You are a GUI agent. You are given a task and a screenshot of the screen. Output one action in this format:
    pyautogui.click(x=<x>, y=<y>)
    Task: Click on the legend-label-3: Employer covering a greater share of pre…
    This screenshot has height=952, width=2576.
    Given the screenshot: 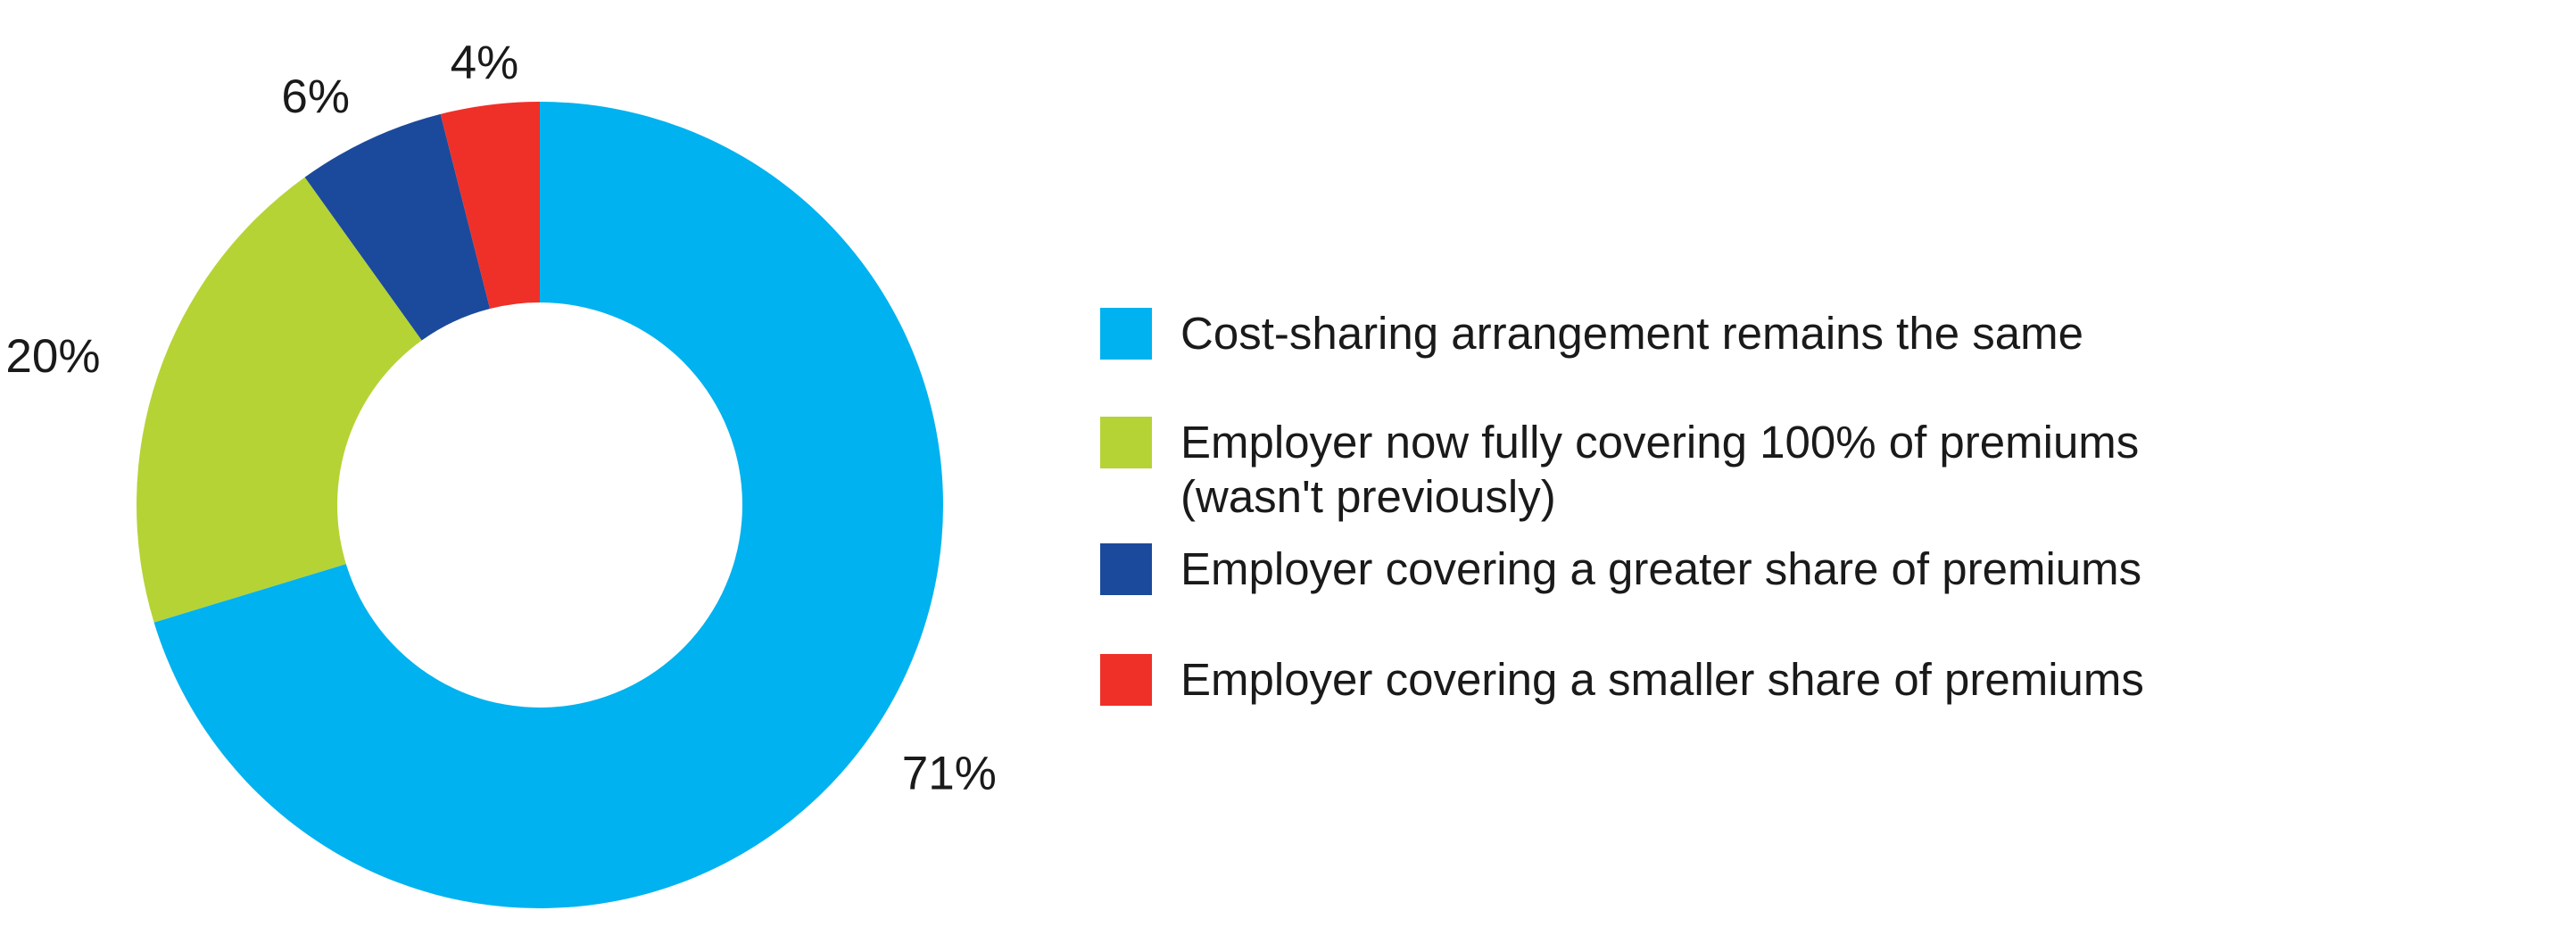 What is the action you would take?
    pyautogui.click(x=1660, y=568)
    